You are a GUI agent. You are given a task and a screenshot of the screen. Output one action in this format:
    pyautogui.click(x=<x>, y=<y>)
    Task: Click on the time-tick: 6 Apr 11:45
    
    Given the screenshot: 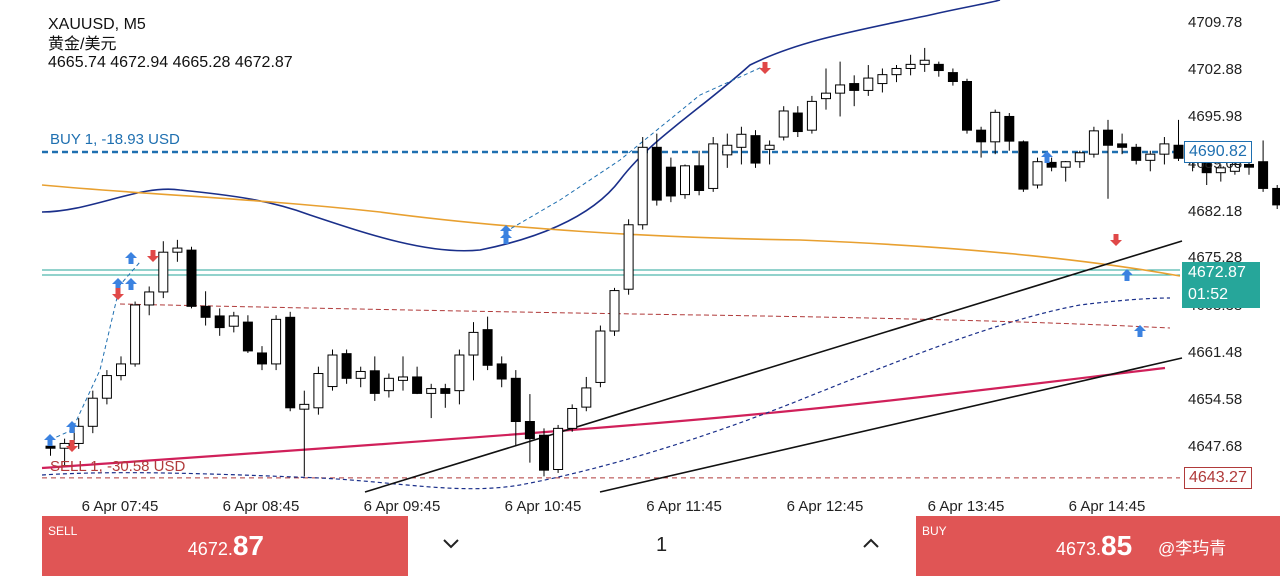 What is the action you would take?
    pyautogui.click(x=684, y=506)
    